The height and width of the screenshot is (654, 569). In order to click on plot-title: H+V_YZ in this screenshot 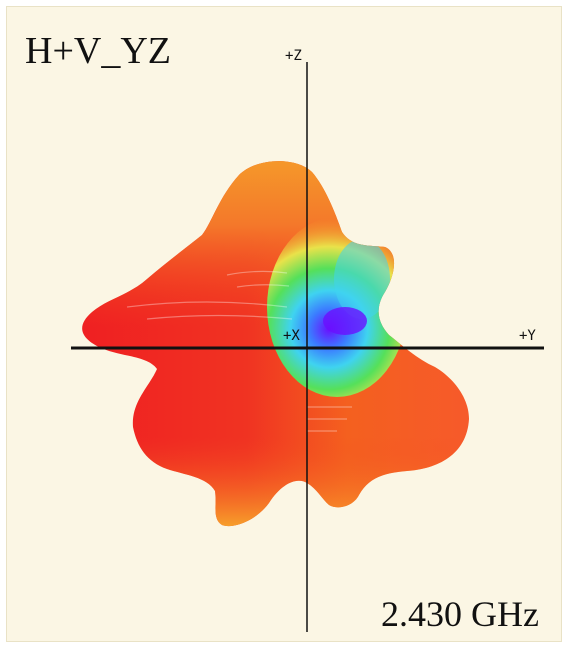, I will do `click(98, 51)`.